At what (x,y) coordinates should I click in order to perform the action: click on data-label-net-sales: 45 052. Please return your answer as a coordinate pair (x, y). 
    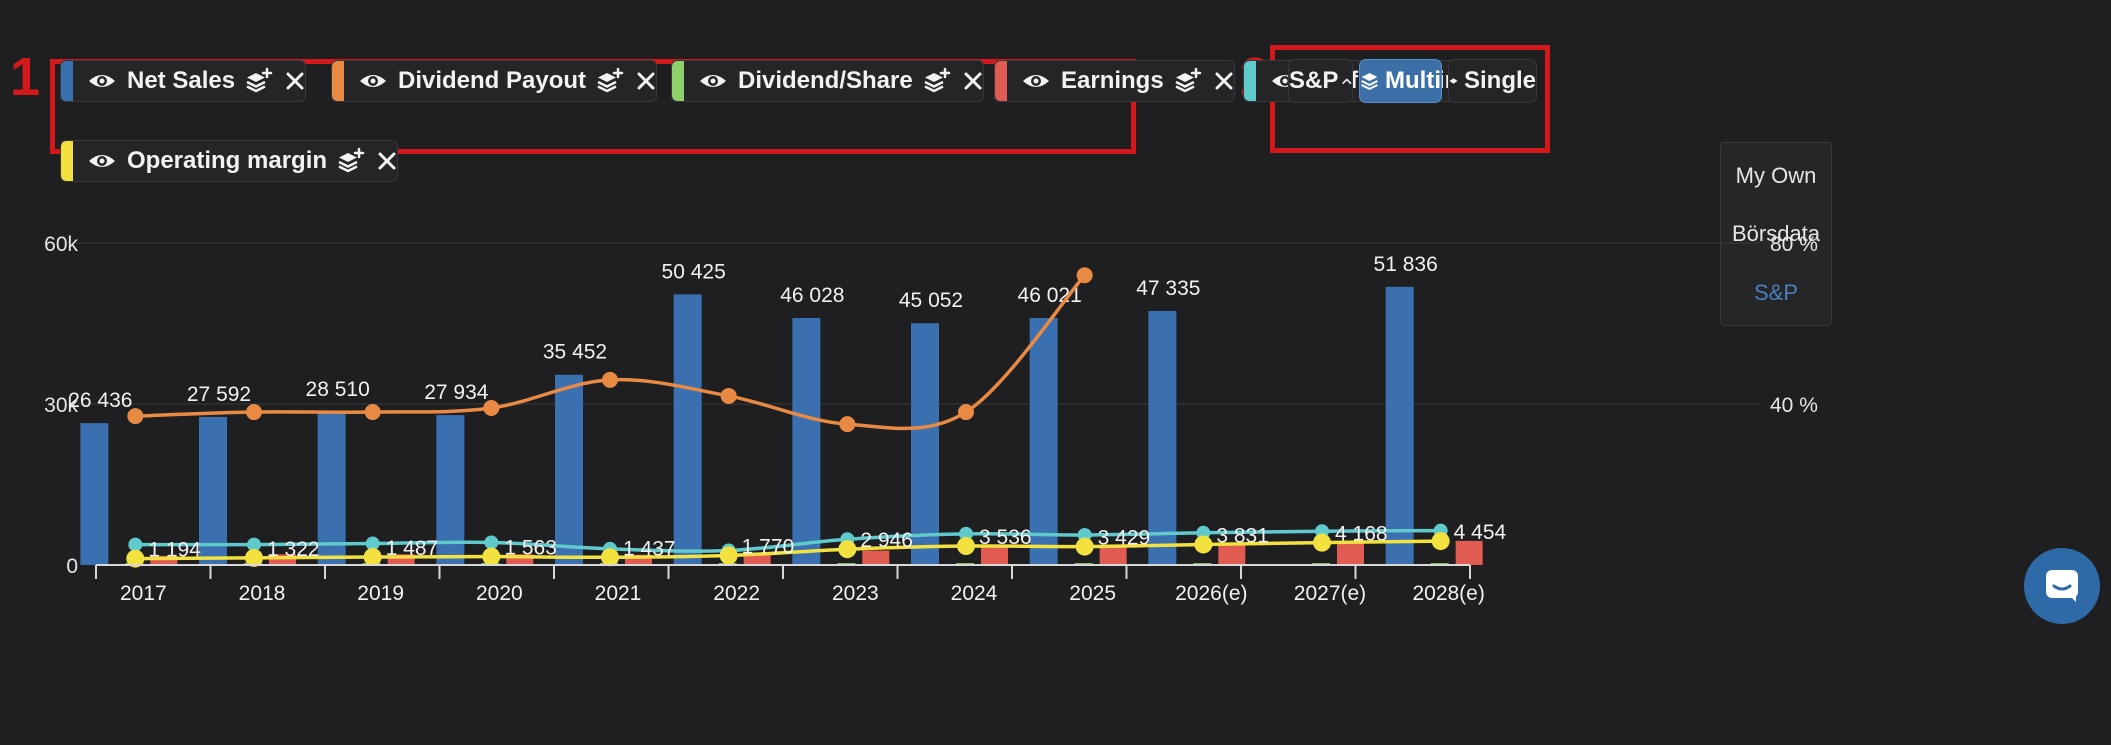
    Looking at the image, I should click on (931, 300).